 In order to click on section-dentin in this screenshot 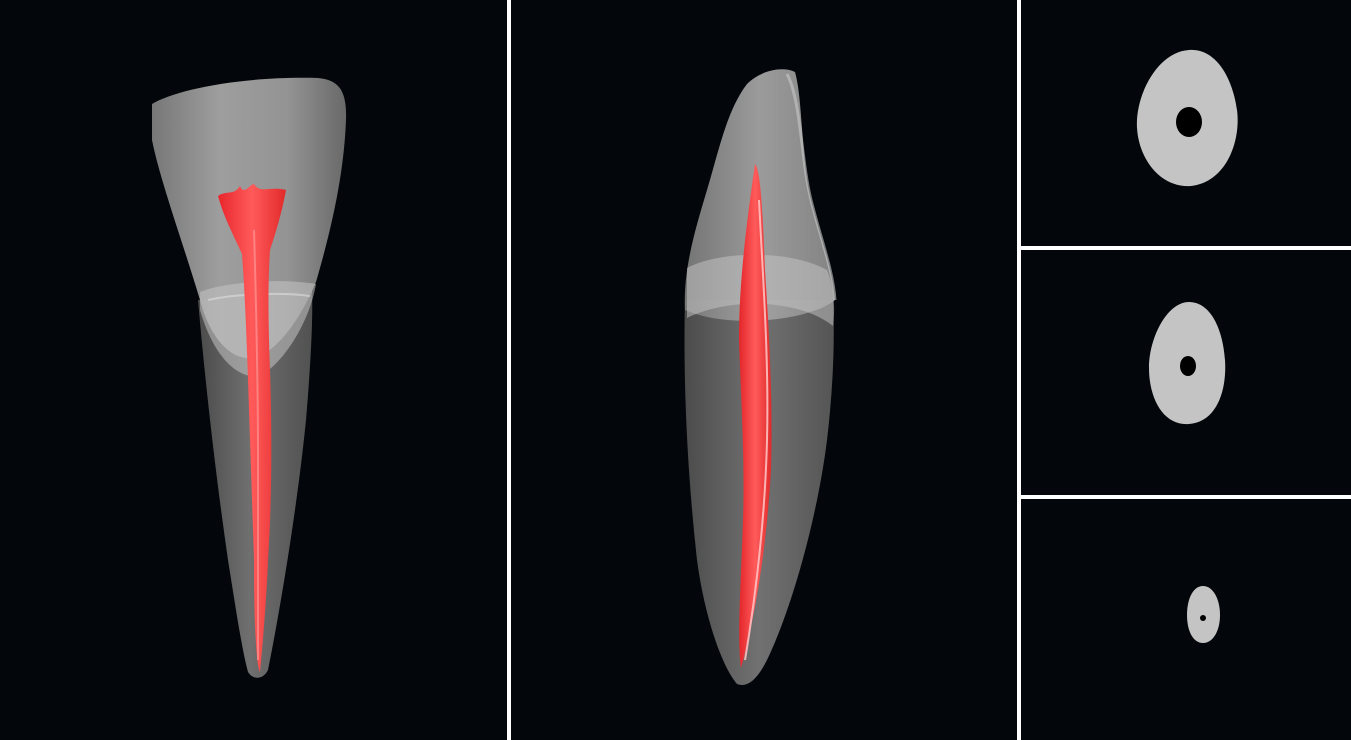, I will do `click(1203, 614)`.